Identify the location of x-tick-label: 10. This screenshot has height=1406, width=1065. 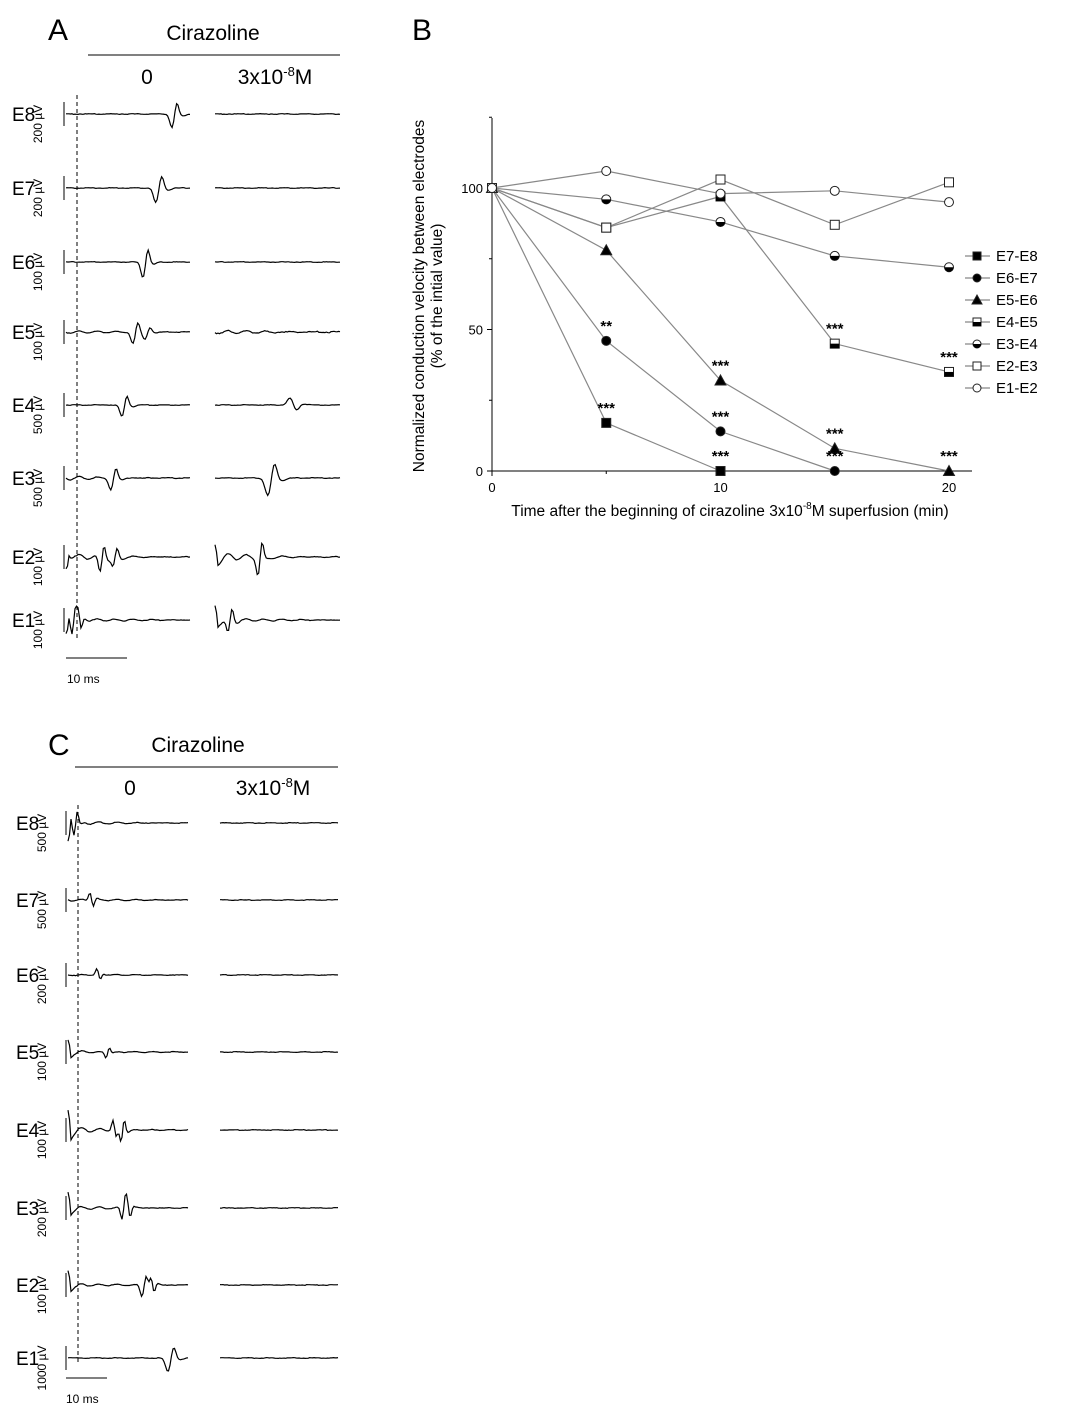
(720, 487).